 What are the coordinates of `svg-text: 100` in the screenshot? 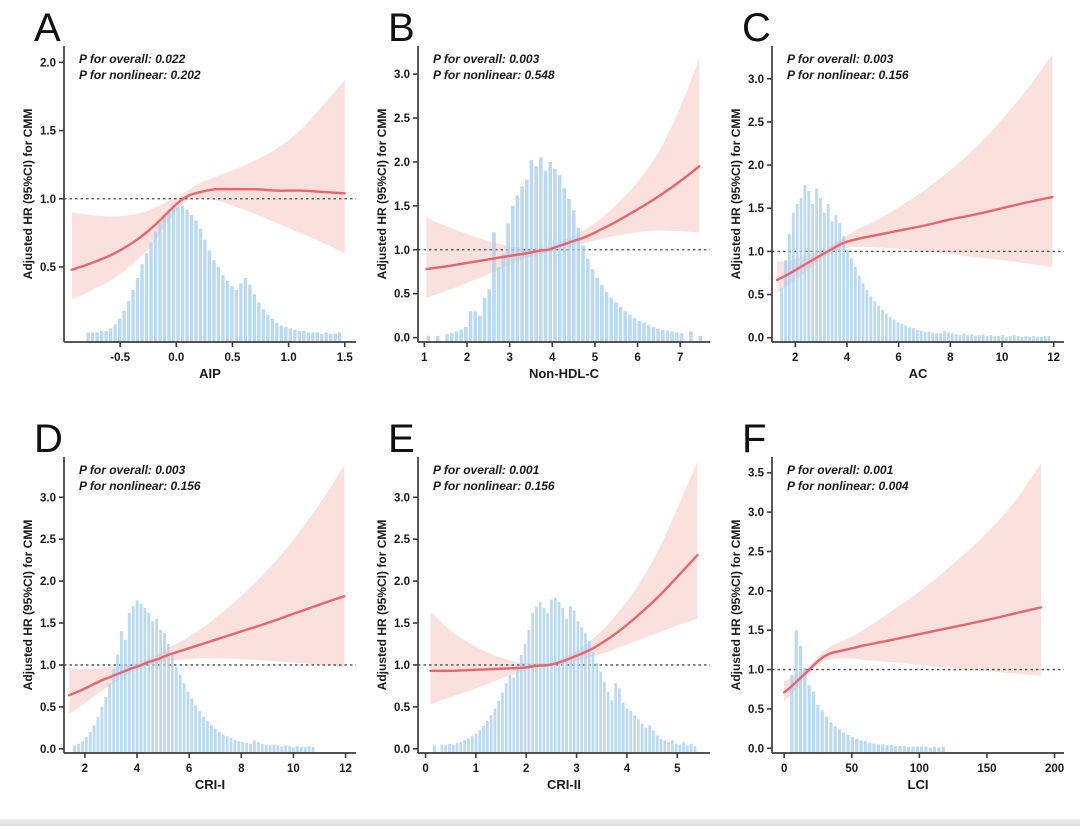 It's located at (919, 769).